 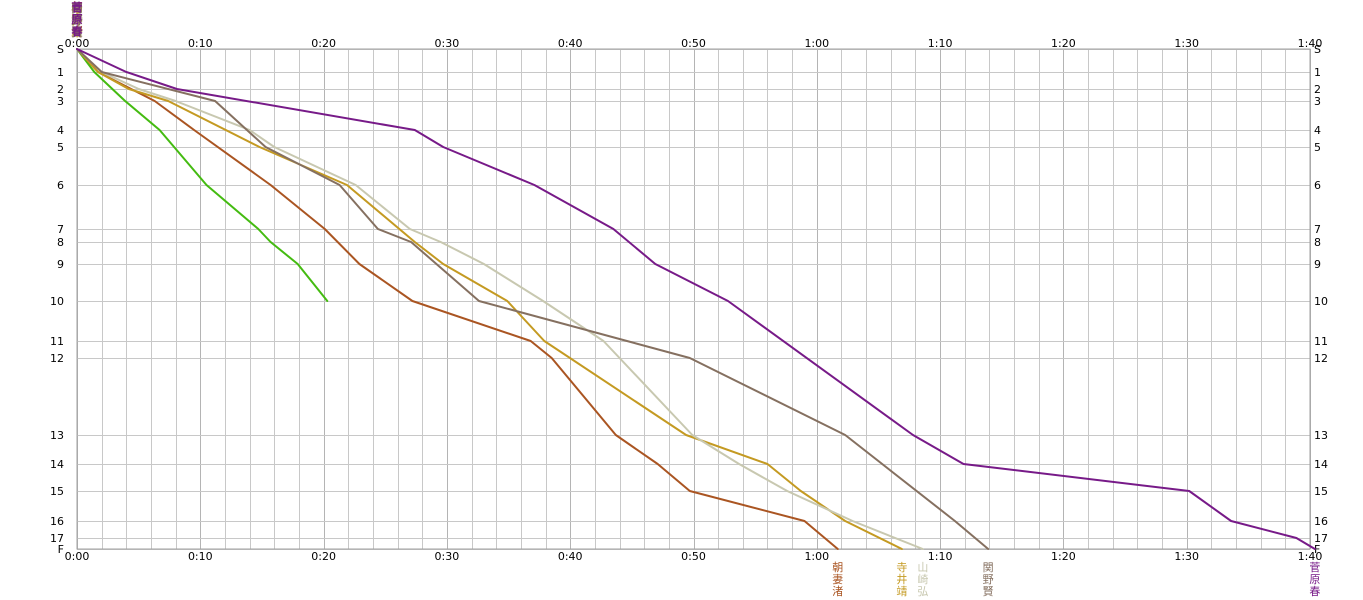 I want to click on finish-runner-label: 原, so click(x=1314, y=579).